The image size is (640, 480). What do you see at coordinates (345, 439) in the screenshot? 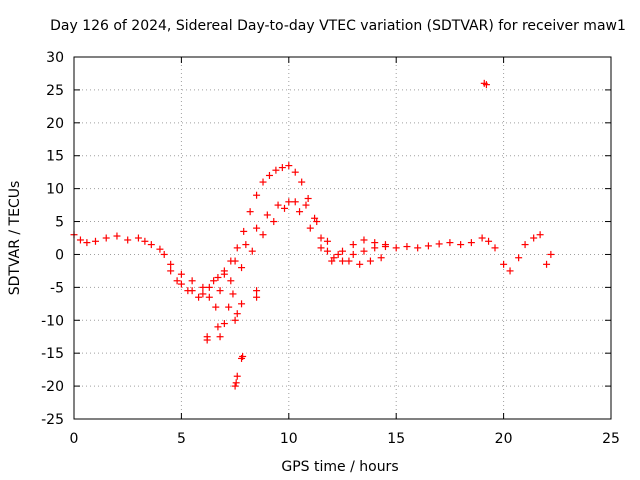
I see `x-tick-labels: 0 5 10 15 20 25` at bounding box center [345, 439].